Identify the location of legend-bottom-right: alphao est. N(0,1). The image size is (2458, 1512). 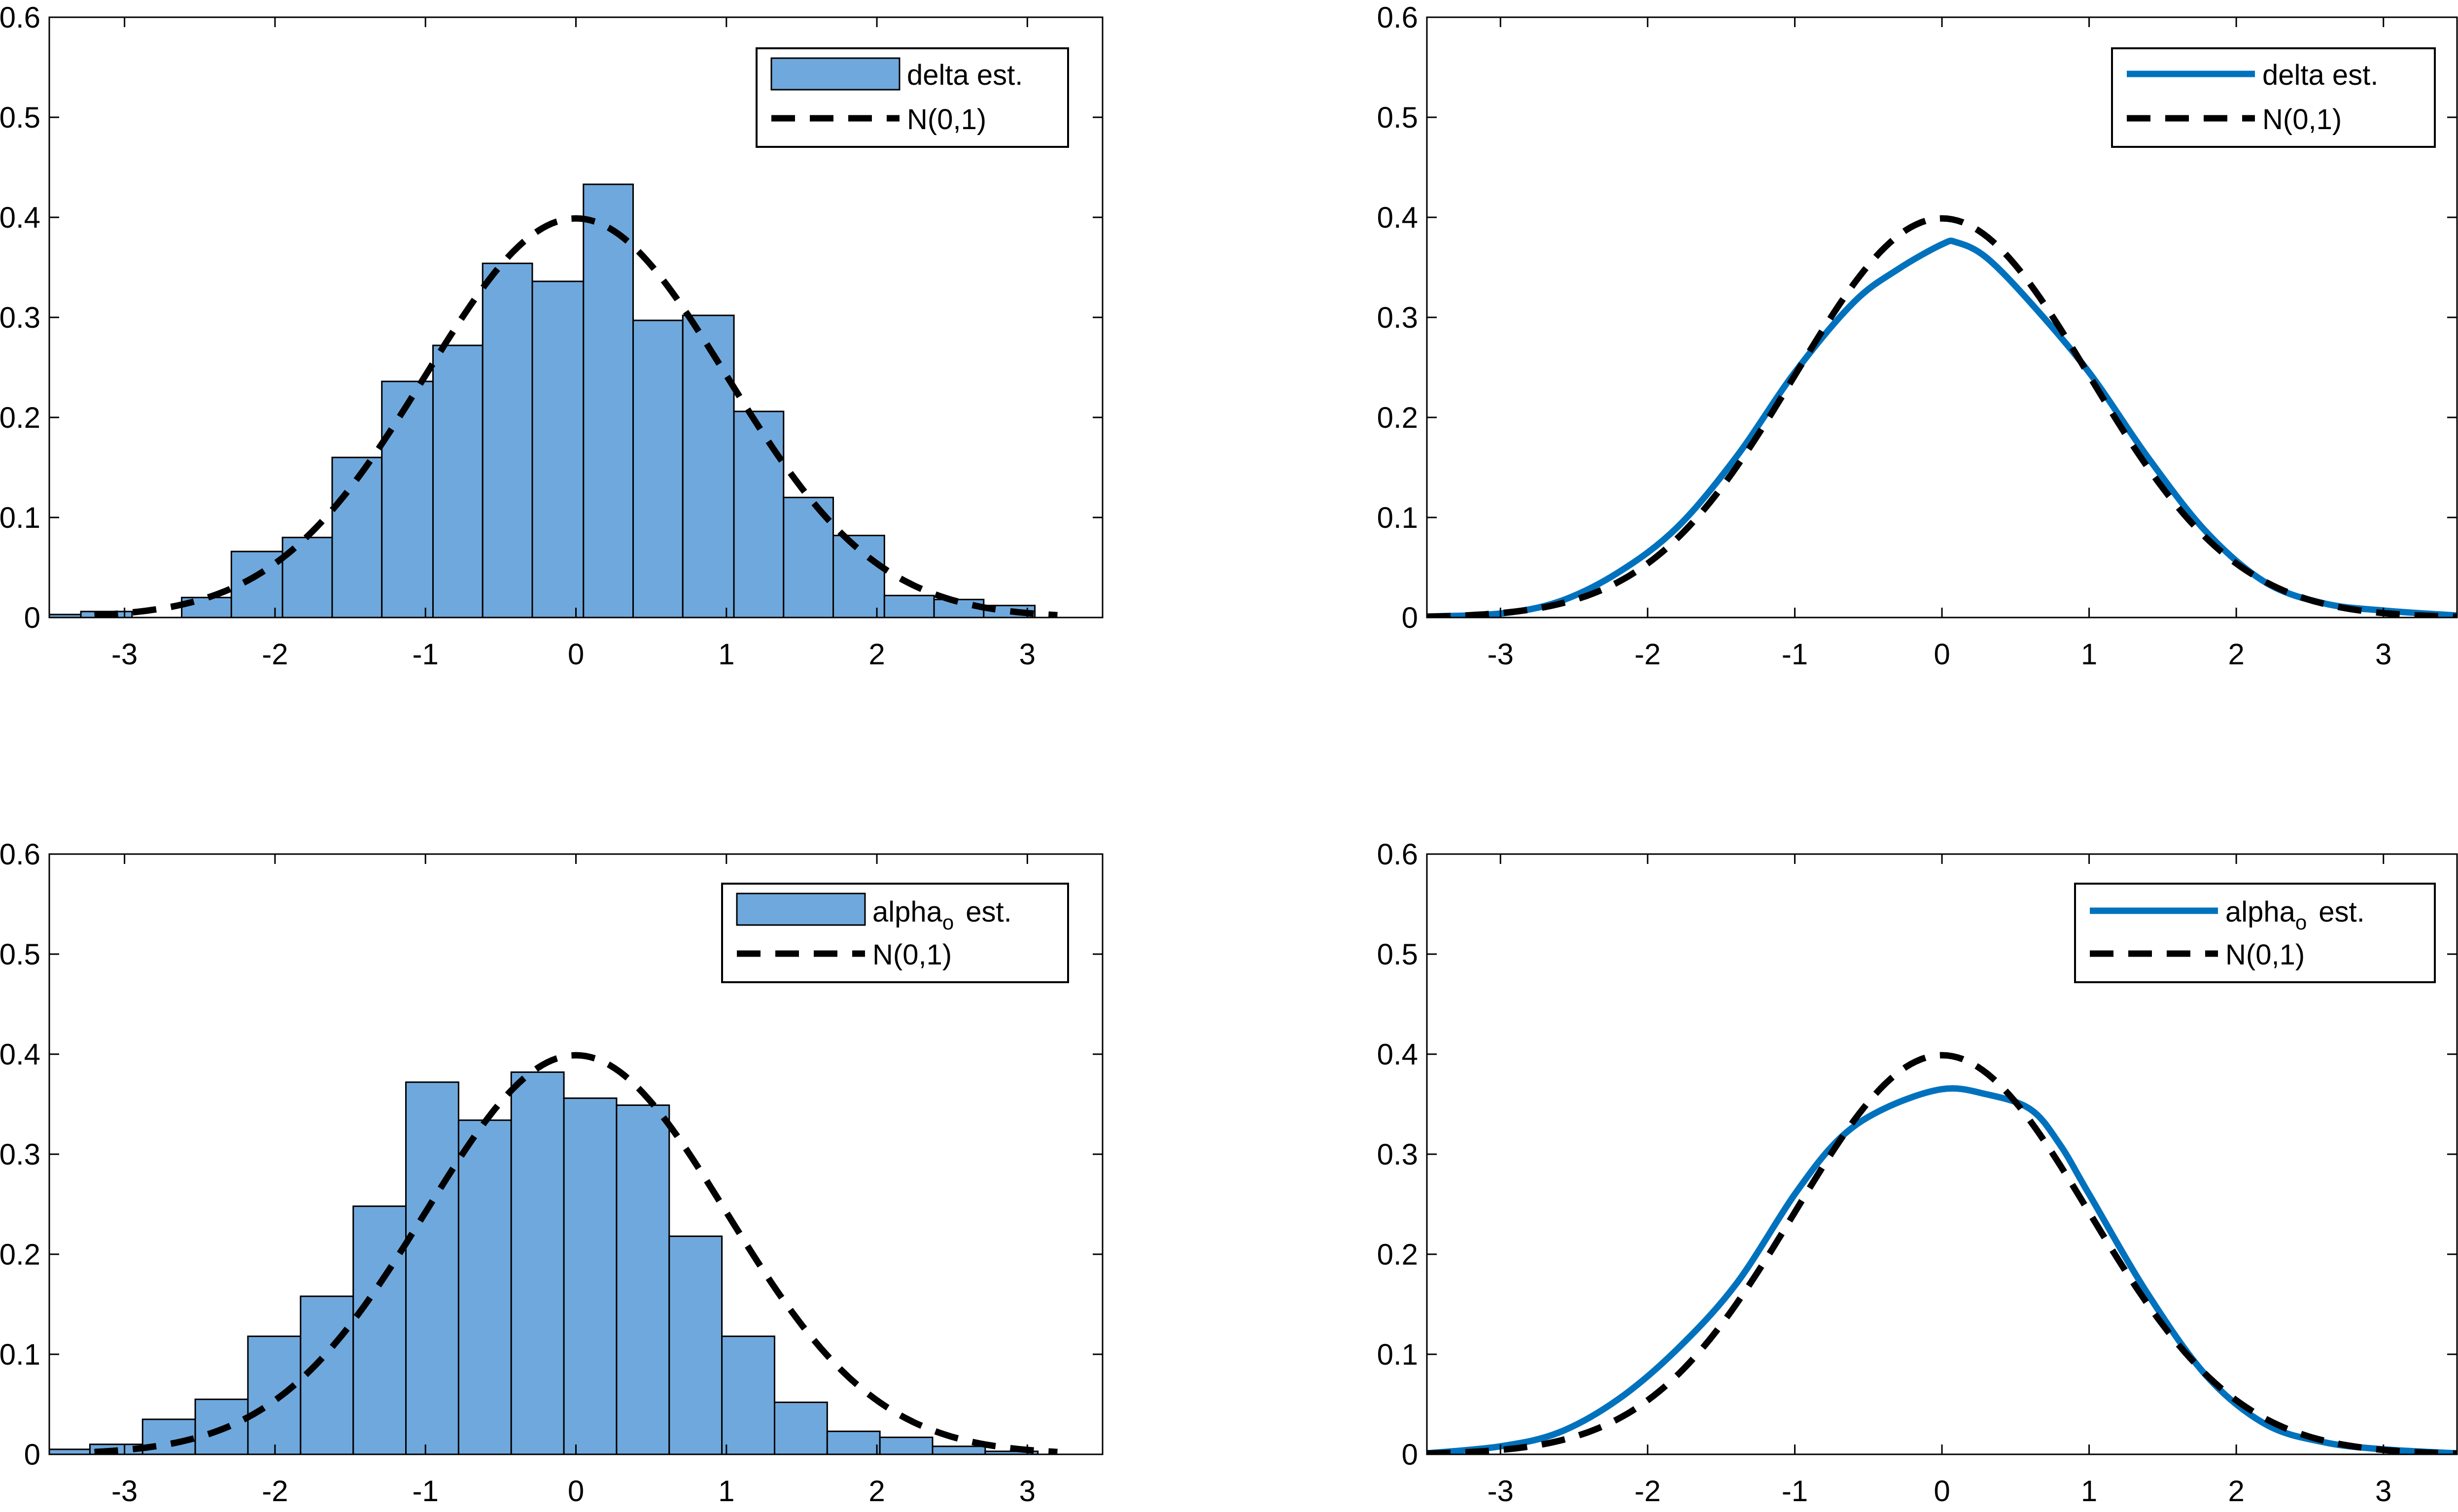
(2255, 933).